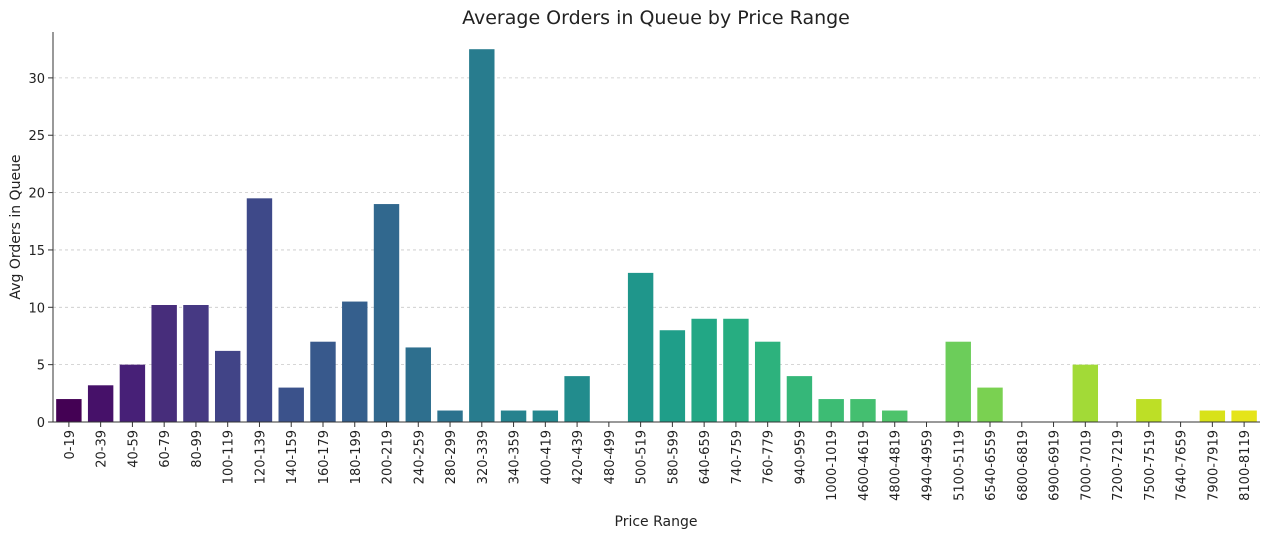 The image size is (1269, 539). What do you see at coordinates (515, 457) in the screenshot?
I see `x-tick-label: 340-359` at bounding box center [515, 457].